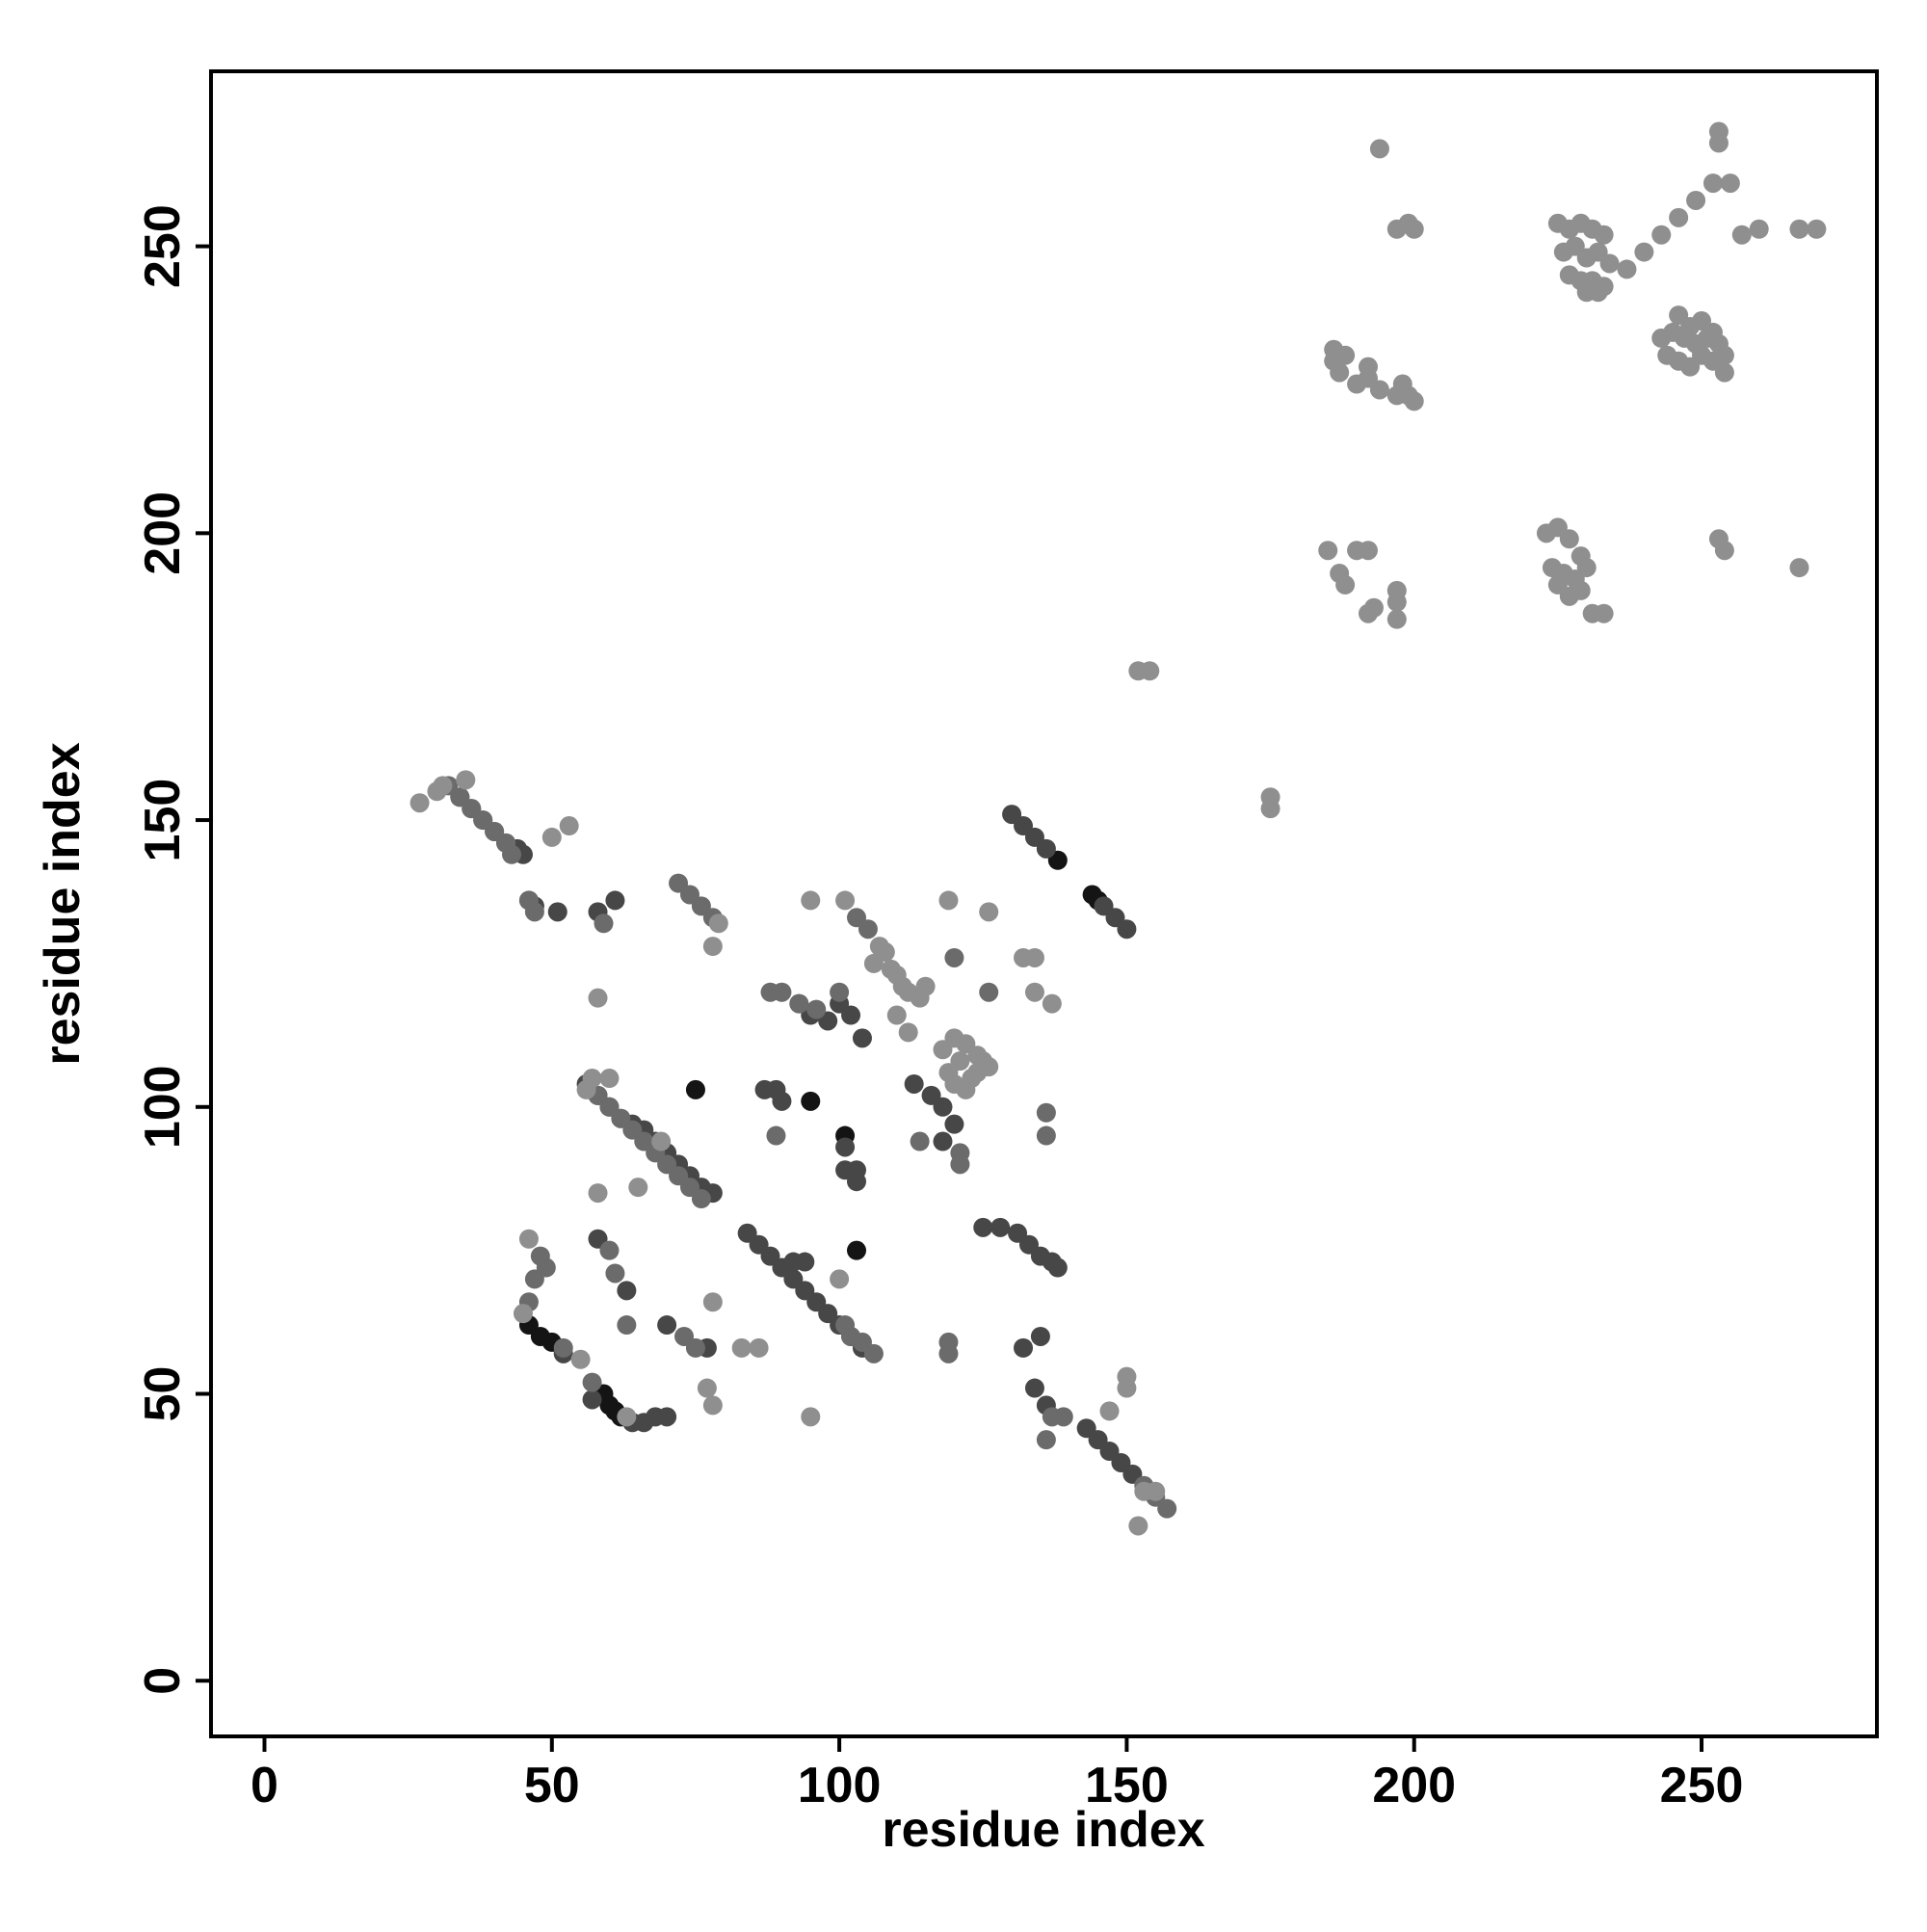 The width and height of the screenshot is (1927, 1932). I want to click on x-tick-label: 0, so click(265, 1785).